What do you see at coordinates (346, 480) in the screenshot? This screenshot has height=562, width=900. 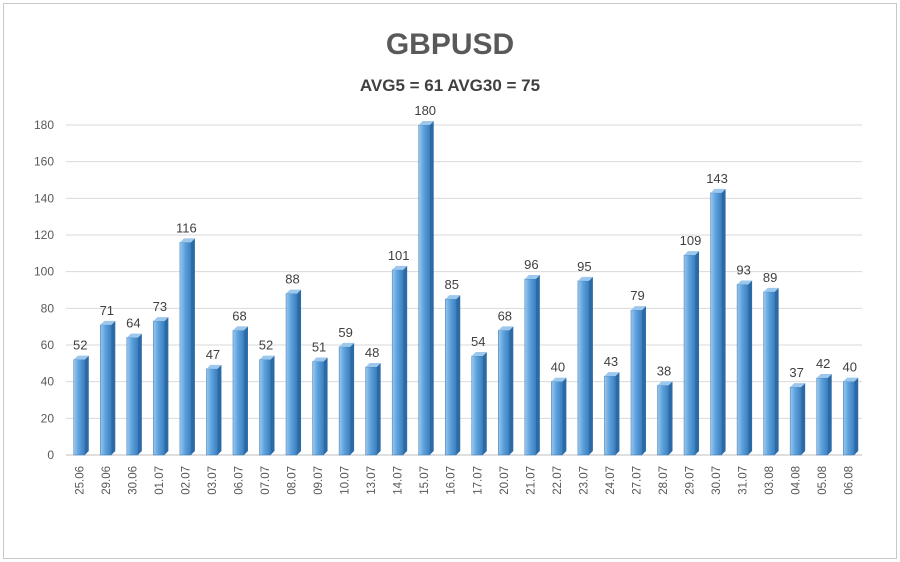 I see `x-tick-label: 10.07` at bounding box center [346, 480].